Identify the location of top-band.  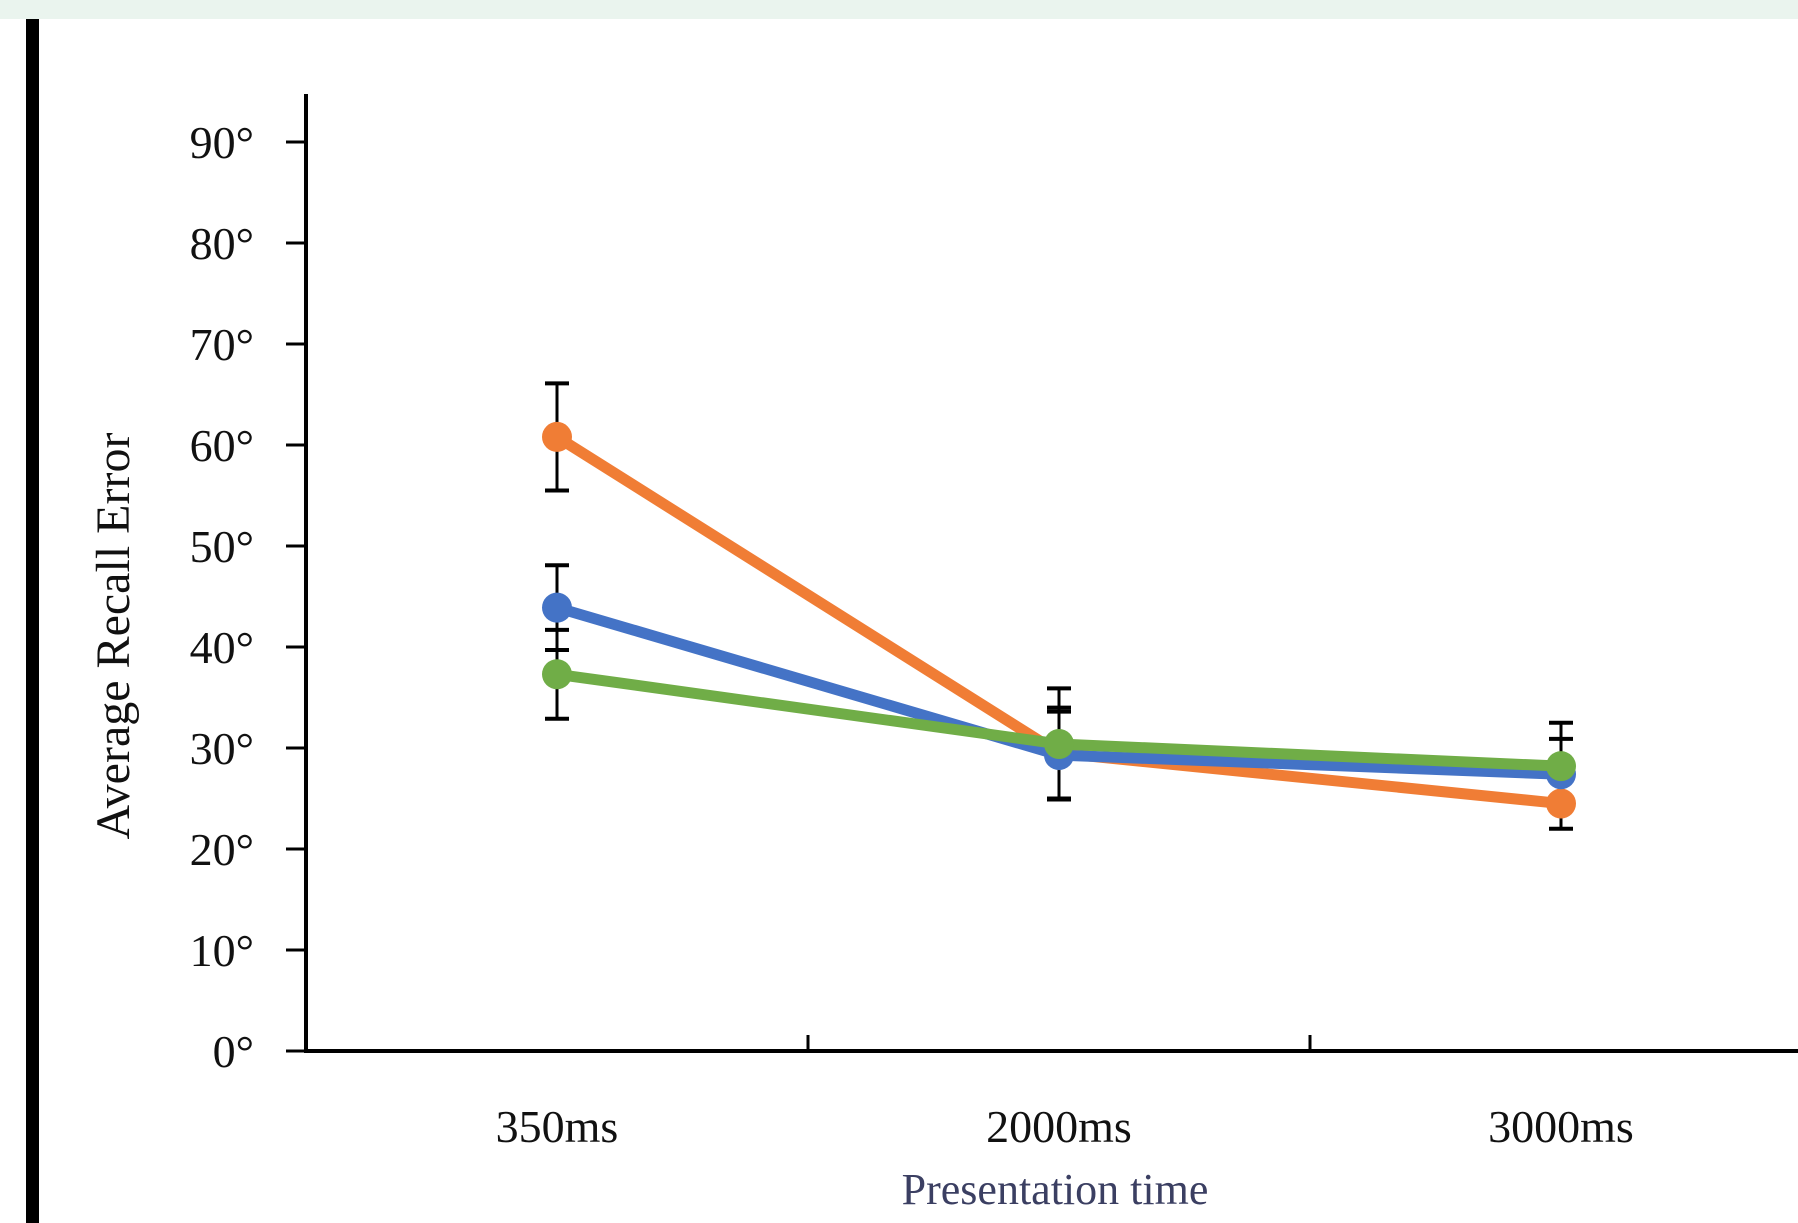
(899, 9).